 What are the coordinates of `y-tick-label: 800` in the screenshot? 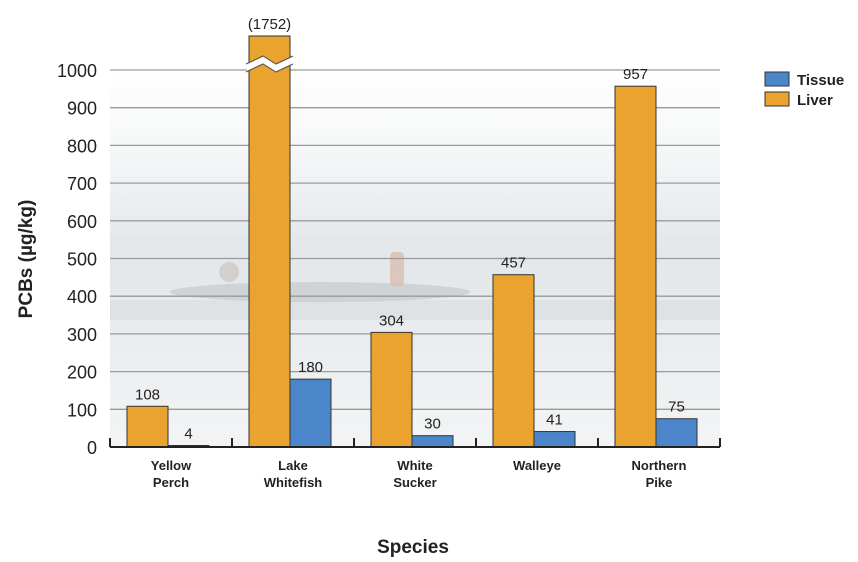 It's located at (82, 146).